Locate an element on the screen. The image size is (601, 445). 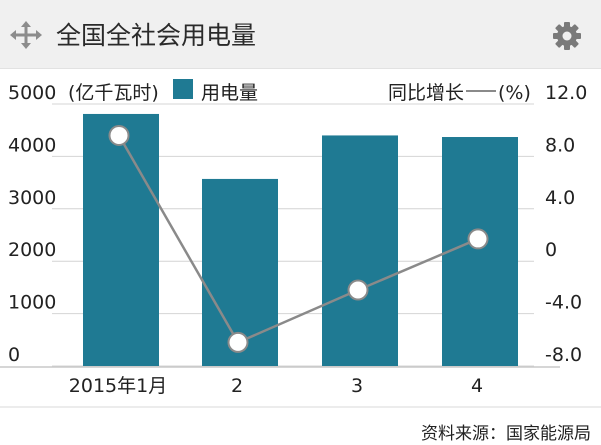
left-axis-ticks: 0 1000 2000 3000 4000 5000 is located at coordinates (32, 224).